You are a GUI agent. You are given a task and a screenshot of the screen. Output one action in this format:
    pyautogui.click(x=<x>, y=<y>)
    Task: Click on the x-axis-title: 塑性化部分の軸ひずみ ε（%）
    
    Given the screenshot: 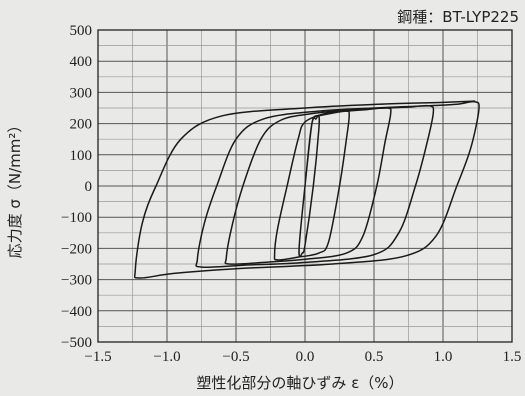 What is the action you would take?
    pyautogui.click(x=299, y=383)
    